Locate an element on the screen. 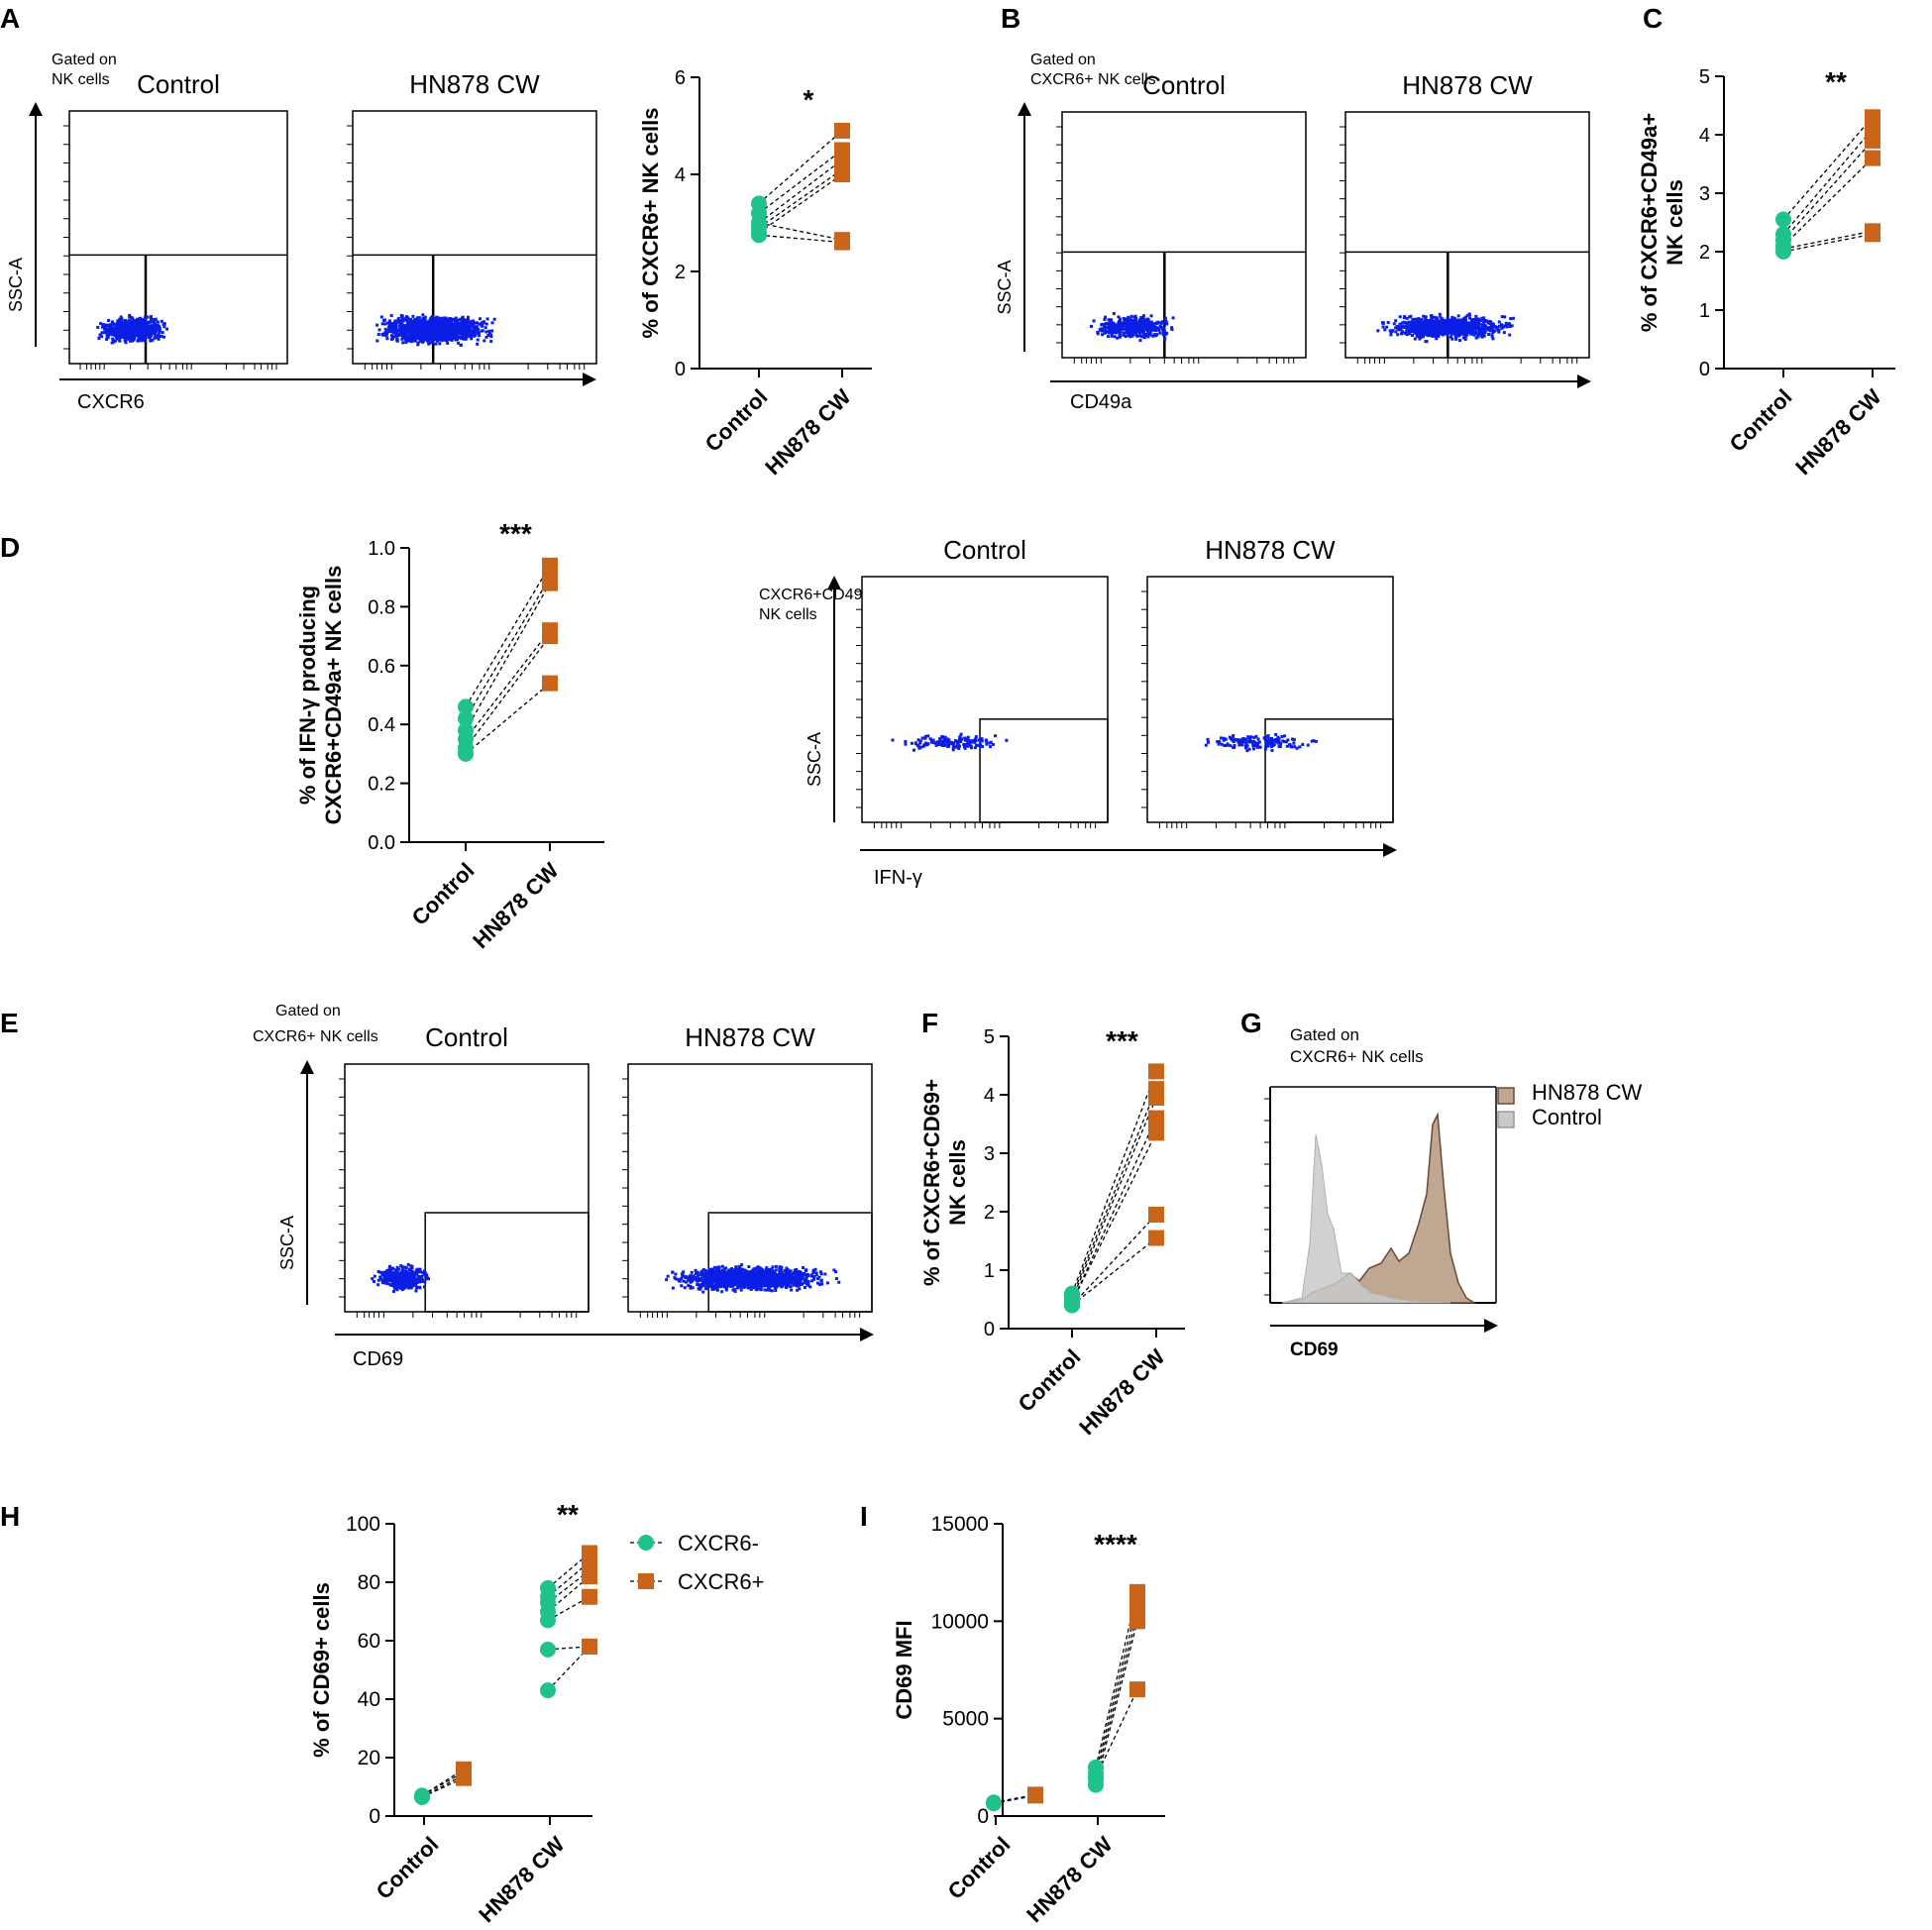 The image size is (1932, 1930). gate-box is located at coordinates (1044, 770).